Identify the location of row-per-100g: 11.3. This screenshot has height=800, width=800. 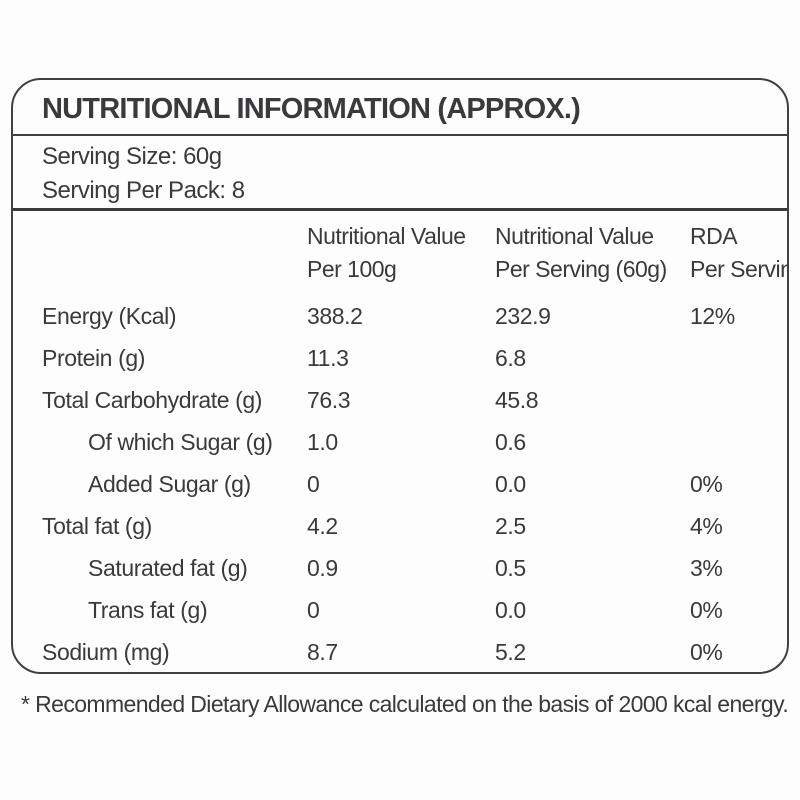
(328, 358).